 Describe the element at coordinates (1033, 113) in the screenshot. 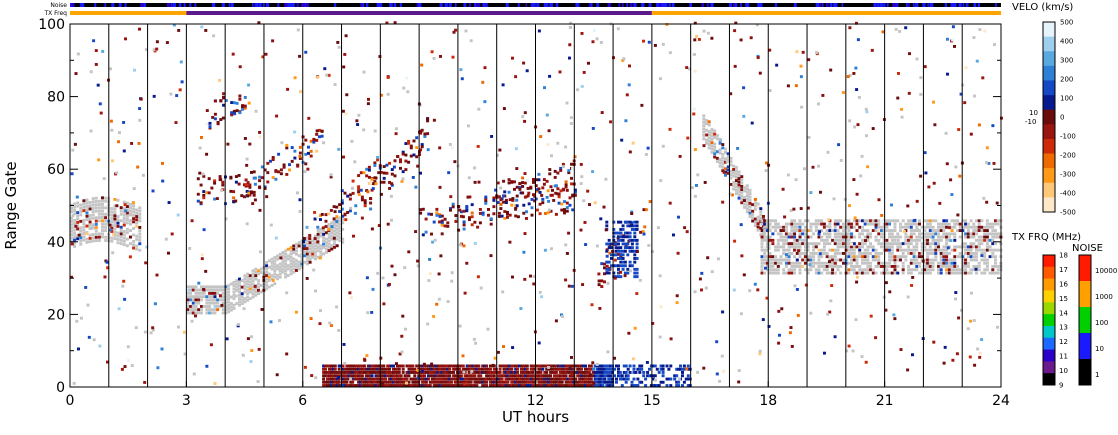

I see `velocity-mid-label: 10` at that location.